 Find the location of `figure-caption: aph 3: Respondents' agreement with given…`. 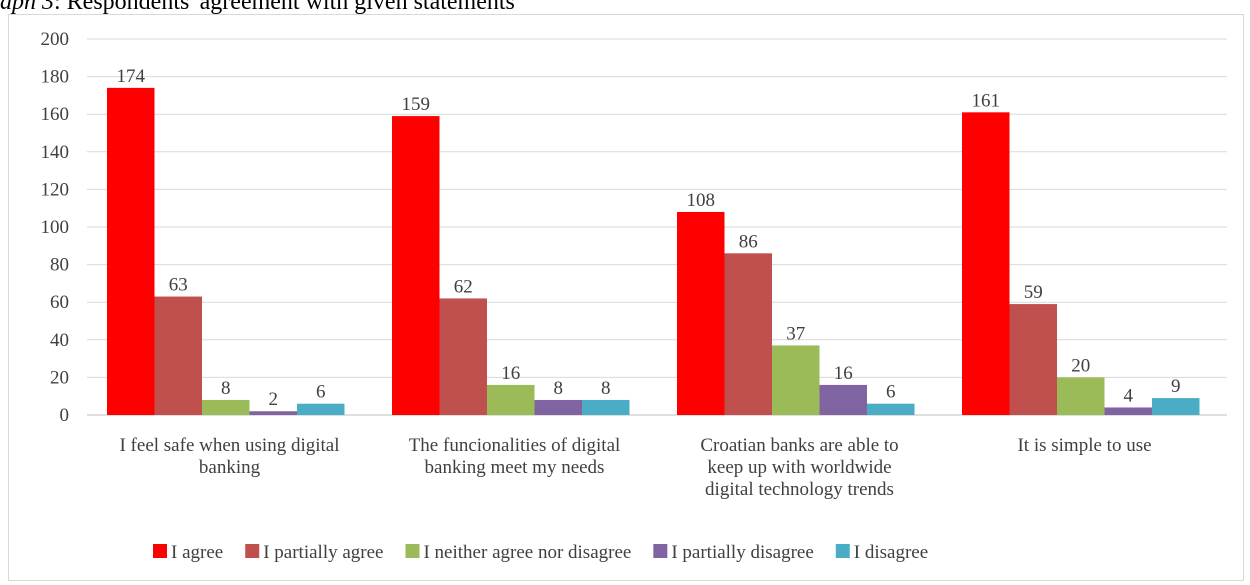

figure-caption: aph 3: Respondents' agreement with given… is located at coordinates (257, 9).